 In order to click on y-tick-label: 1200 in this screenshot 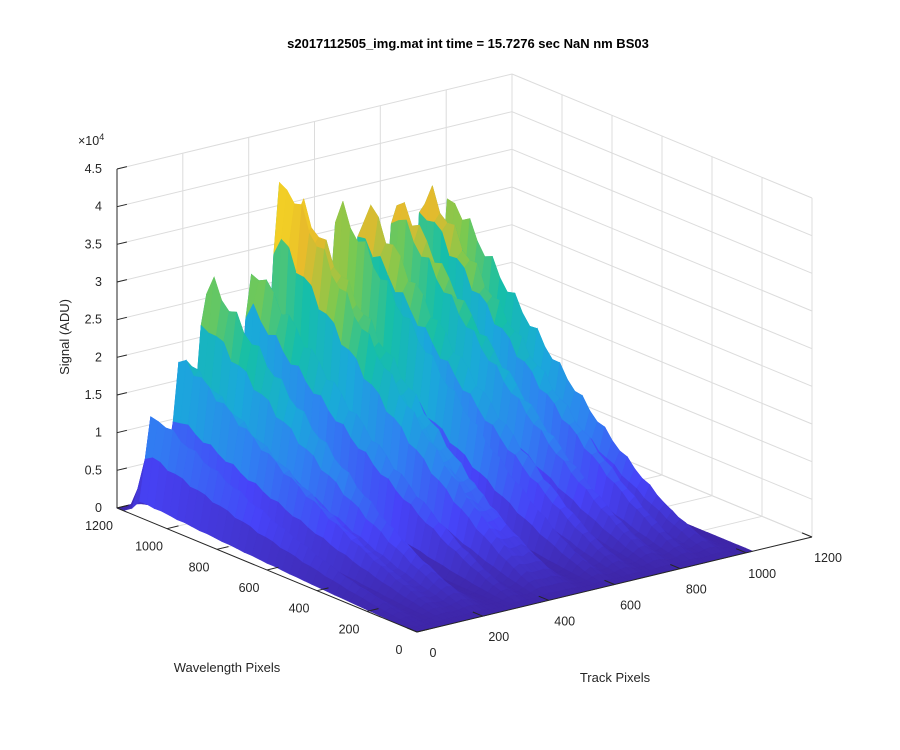, I will do `click(99, 526)`.